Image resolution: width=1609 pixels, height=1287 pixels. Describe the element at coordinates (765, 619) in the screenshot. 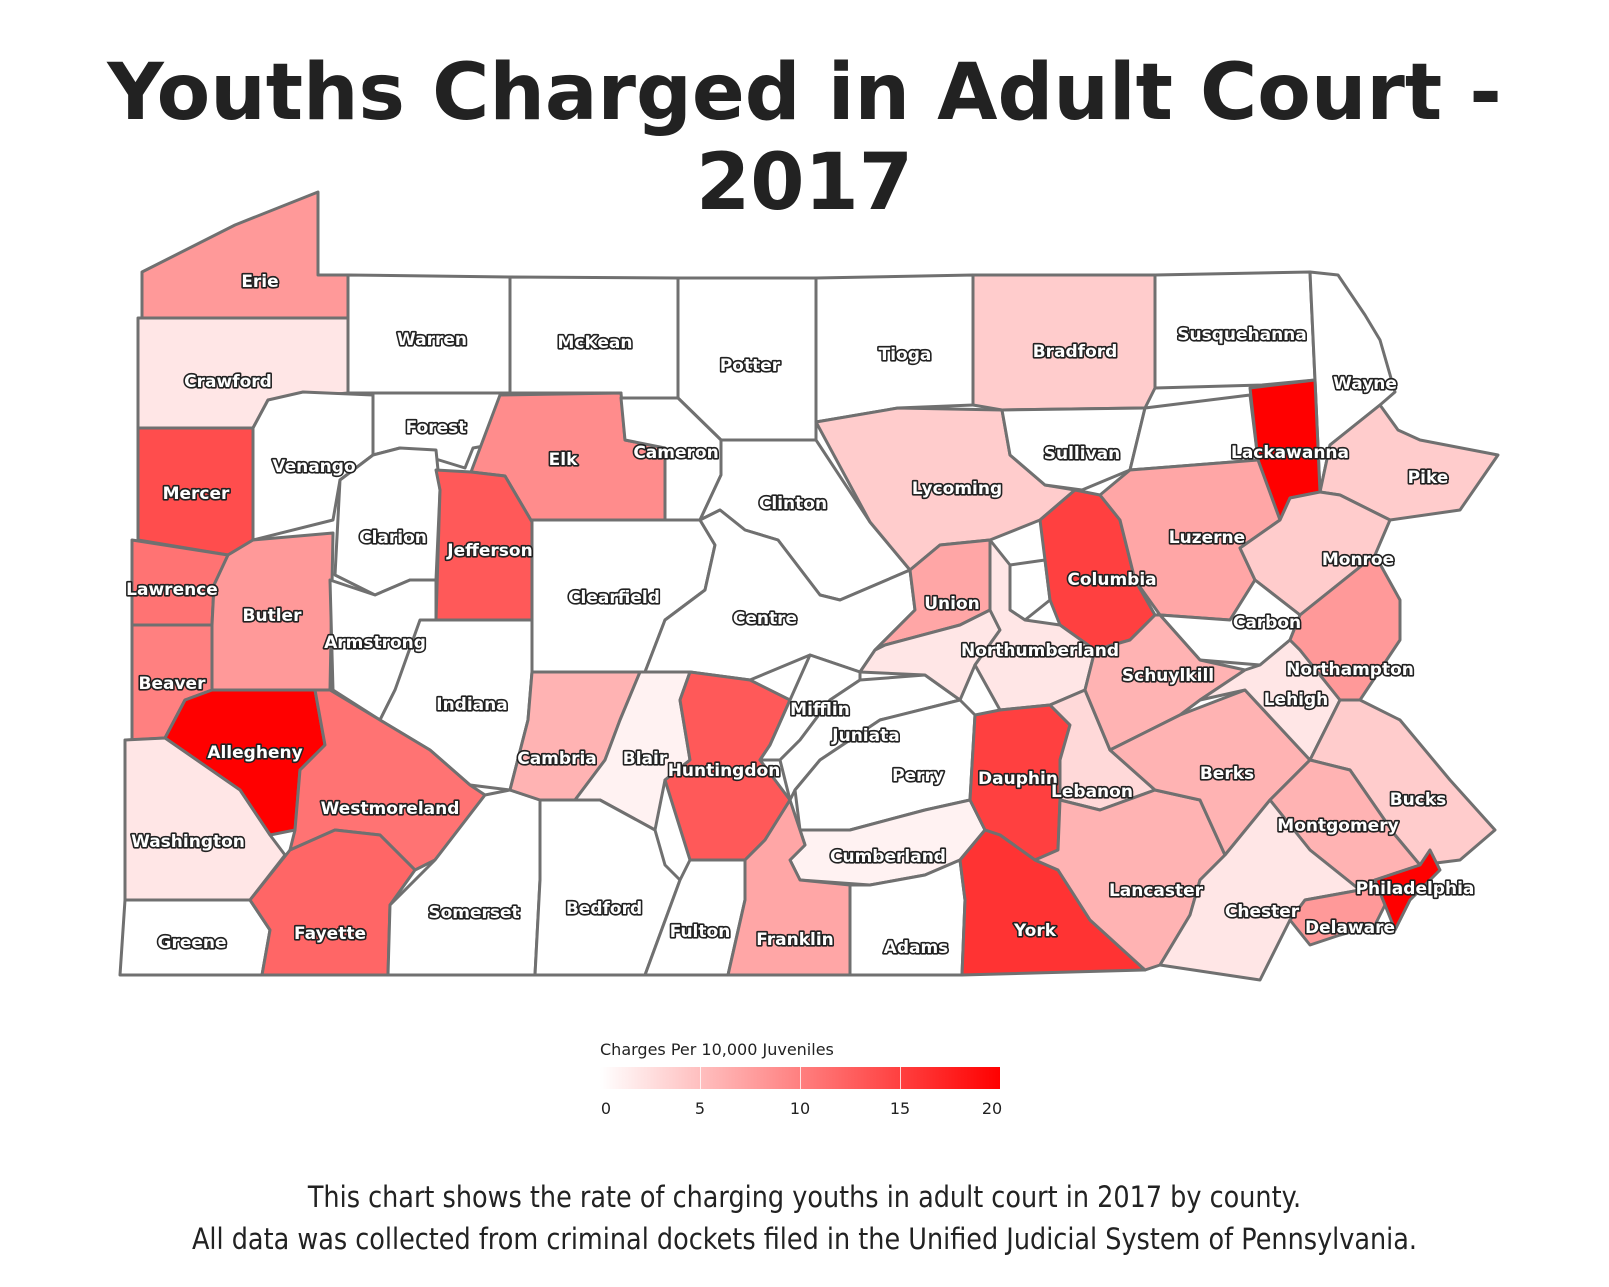

I see `county-label-centre: Centre` at that location.